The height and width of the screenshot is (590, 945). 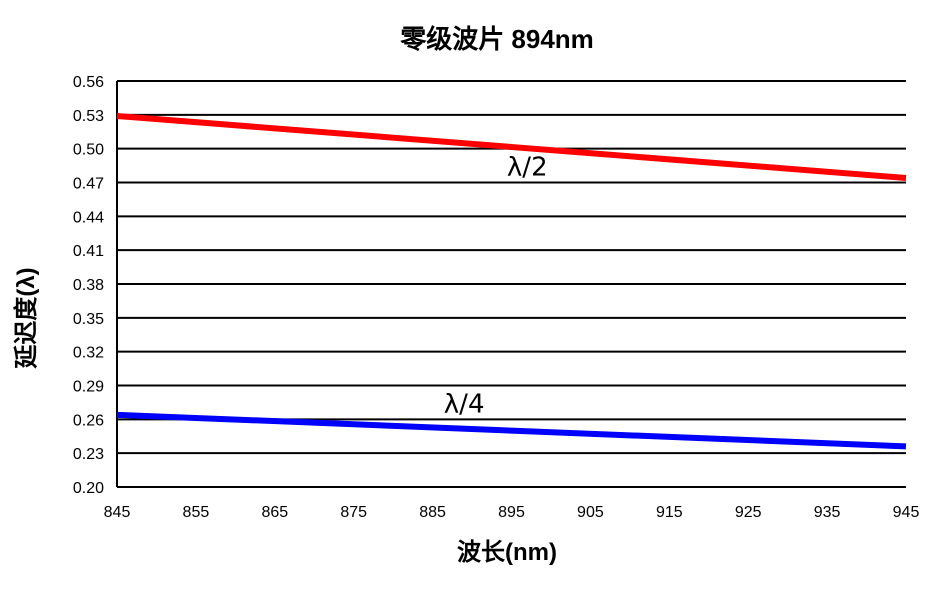 I want to click on series-line-half-wave, so click(x=511, y=146).